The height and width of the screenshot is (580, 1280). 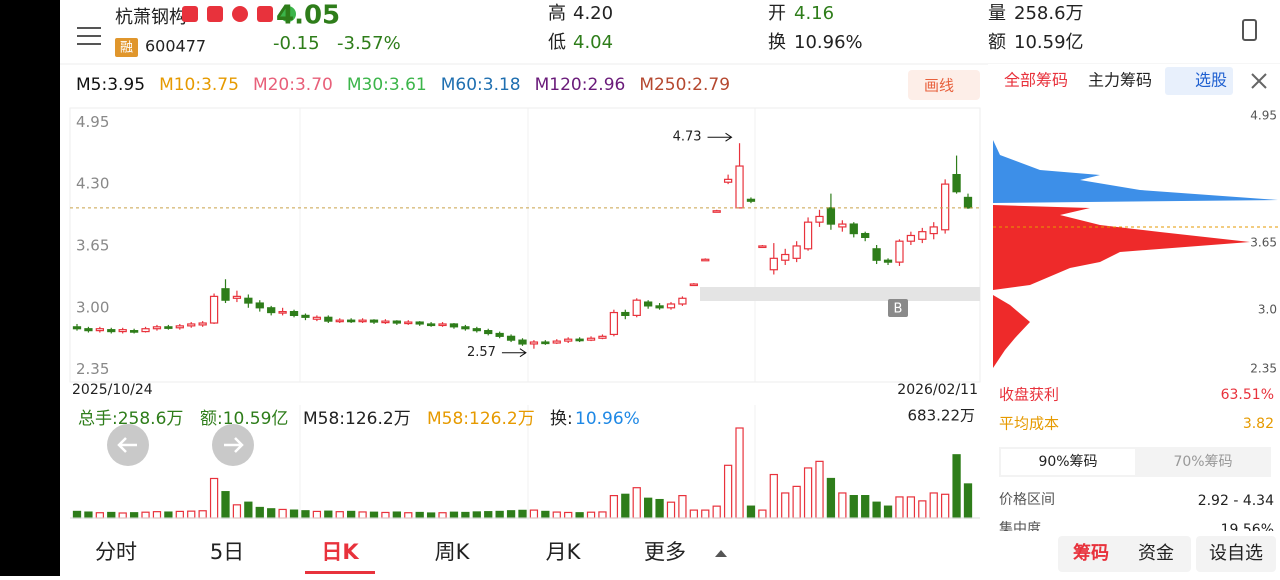 What do you see at coordinates (997, 13) in the screenshot?
I see `label: 量` at bounding box center [997, 13].